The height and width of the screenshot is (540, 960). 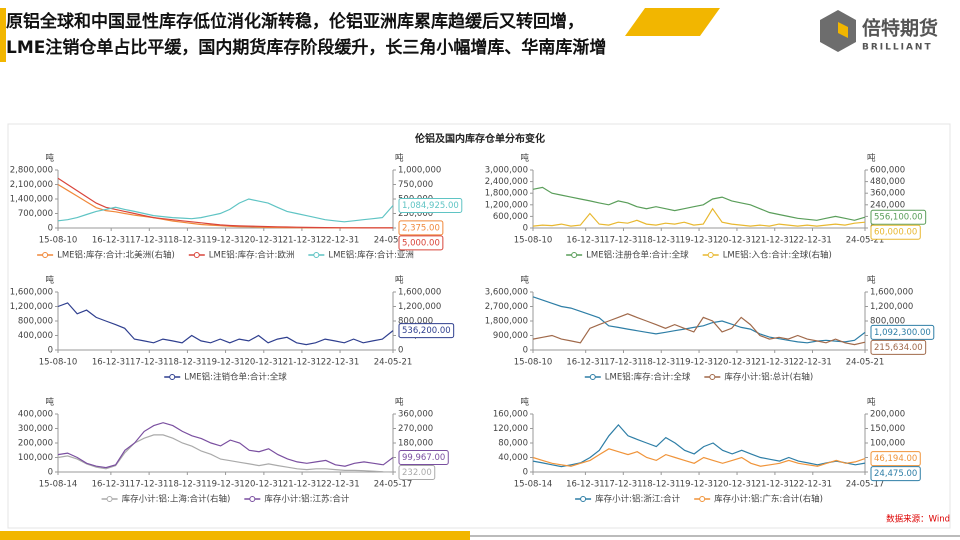 I want to click on source: 数据来源：Wind, so click(x=918, y=519).